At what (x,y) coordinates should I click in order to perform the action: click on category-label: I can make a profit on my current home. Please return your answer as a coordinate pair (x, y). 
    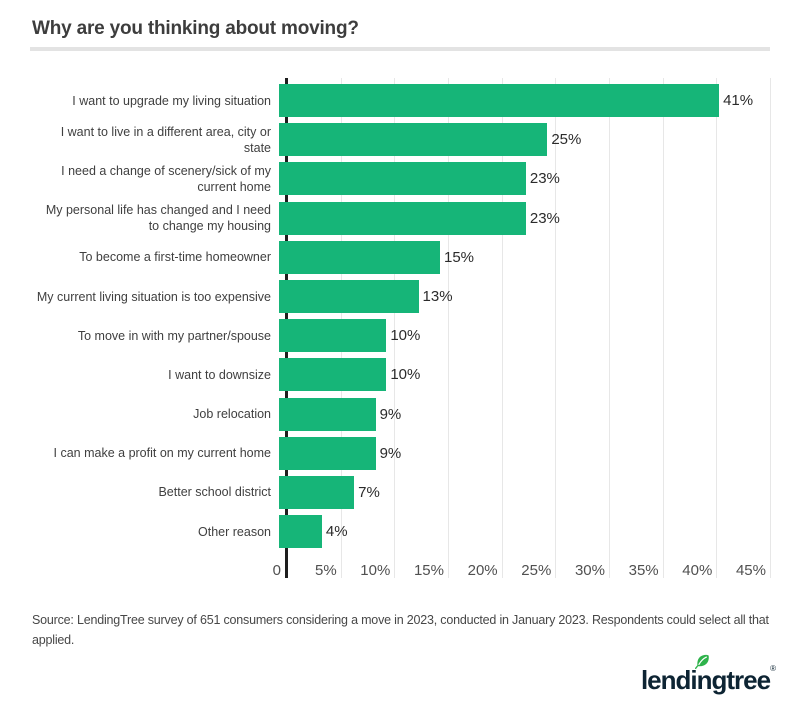
    Looking at the image, I should click on (162, 453).